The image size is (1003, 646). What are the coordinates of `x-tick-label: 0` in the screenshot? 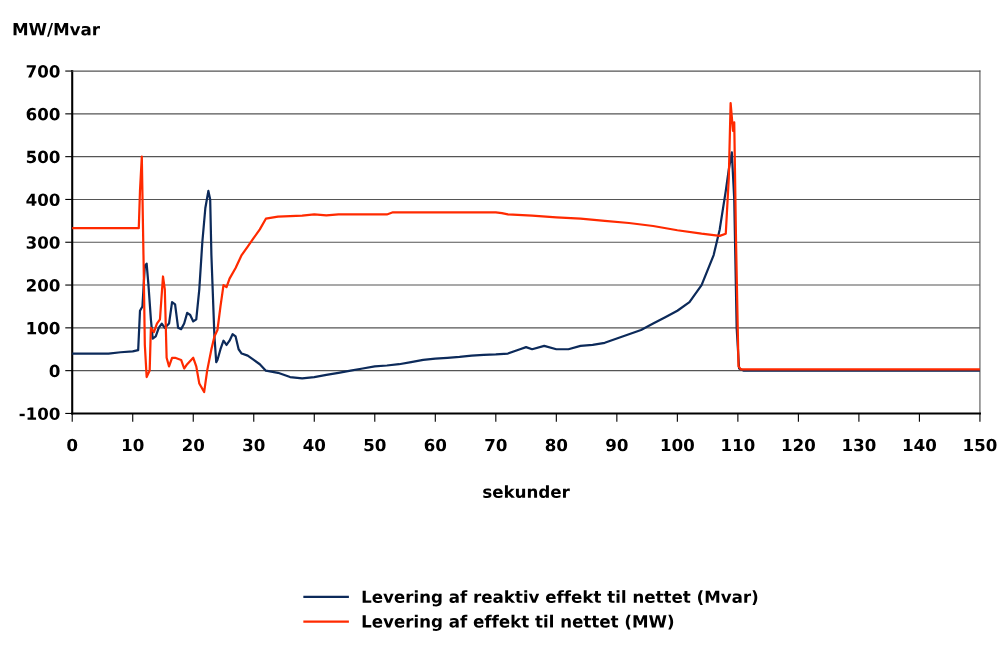 It's located at (72, 445).